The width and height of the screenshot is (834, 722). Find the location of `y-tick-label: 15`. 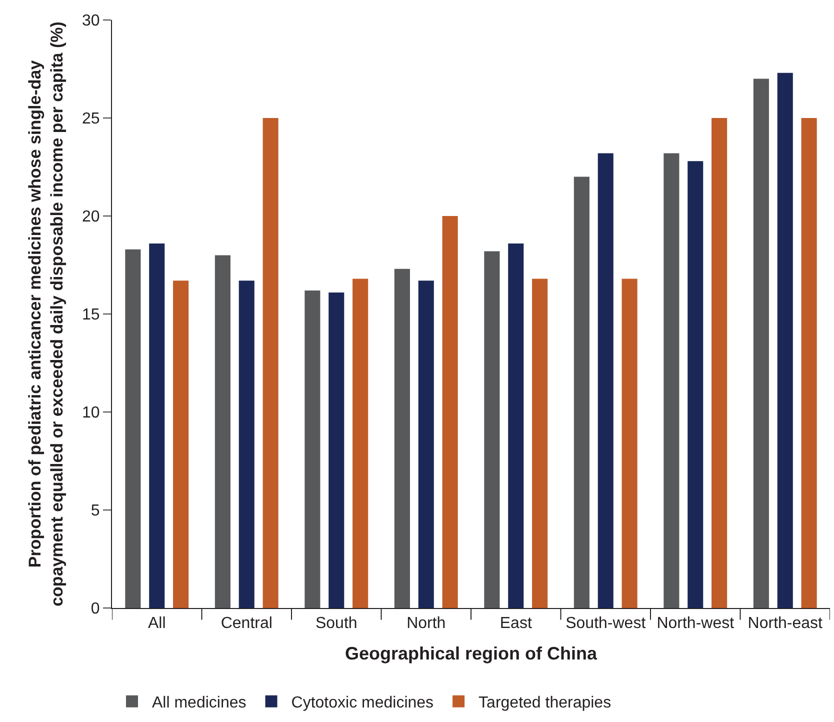

y-tick-label: 15 is located at coordinates (91, 315).